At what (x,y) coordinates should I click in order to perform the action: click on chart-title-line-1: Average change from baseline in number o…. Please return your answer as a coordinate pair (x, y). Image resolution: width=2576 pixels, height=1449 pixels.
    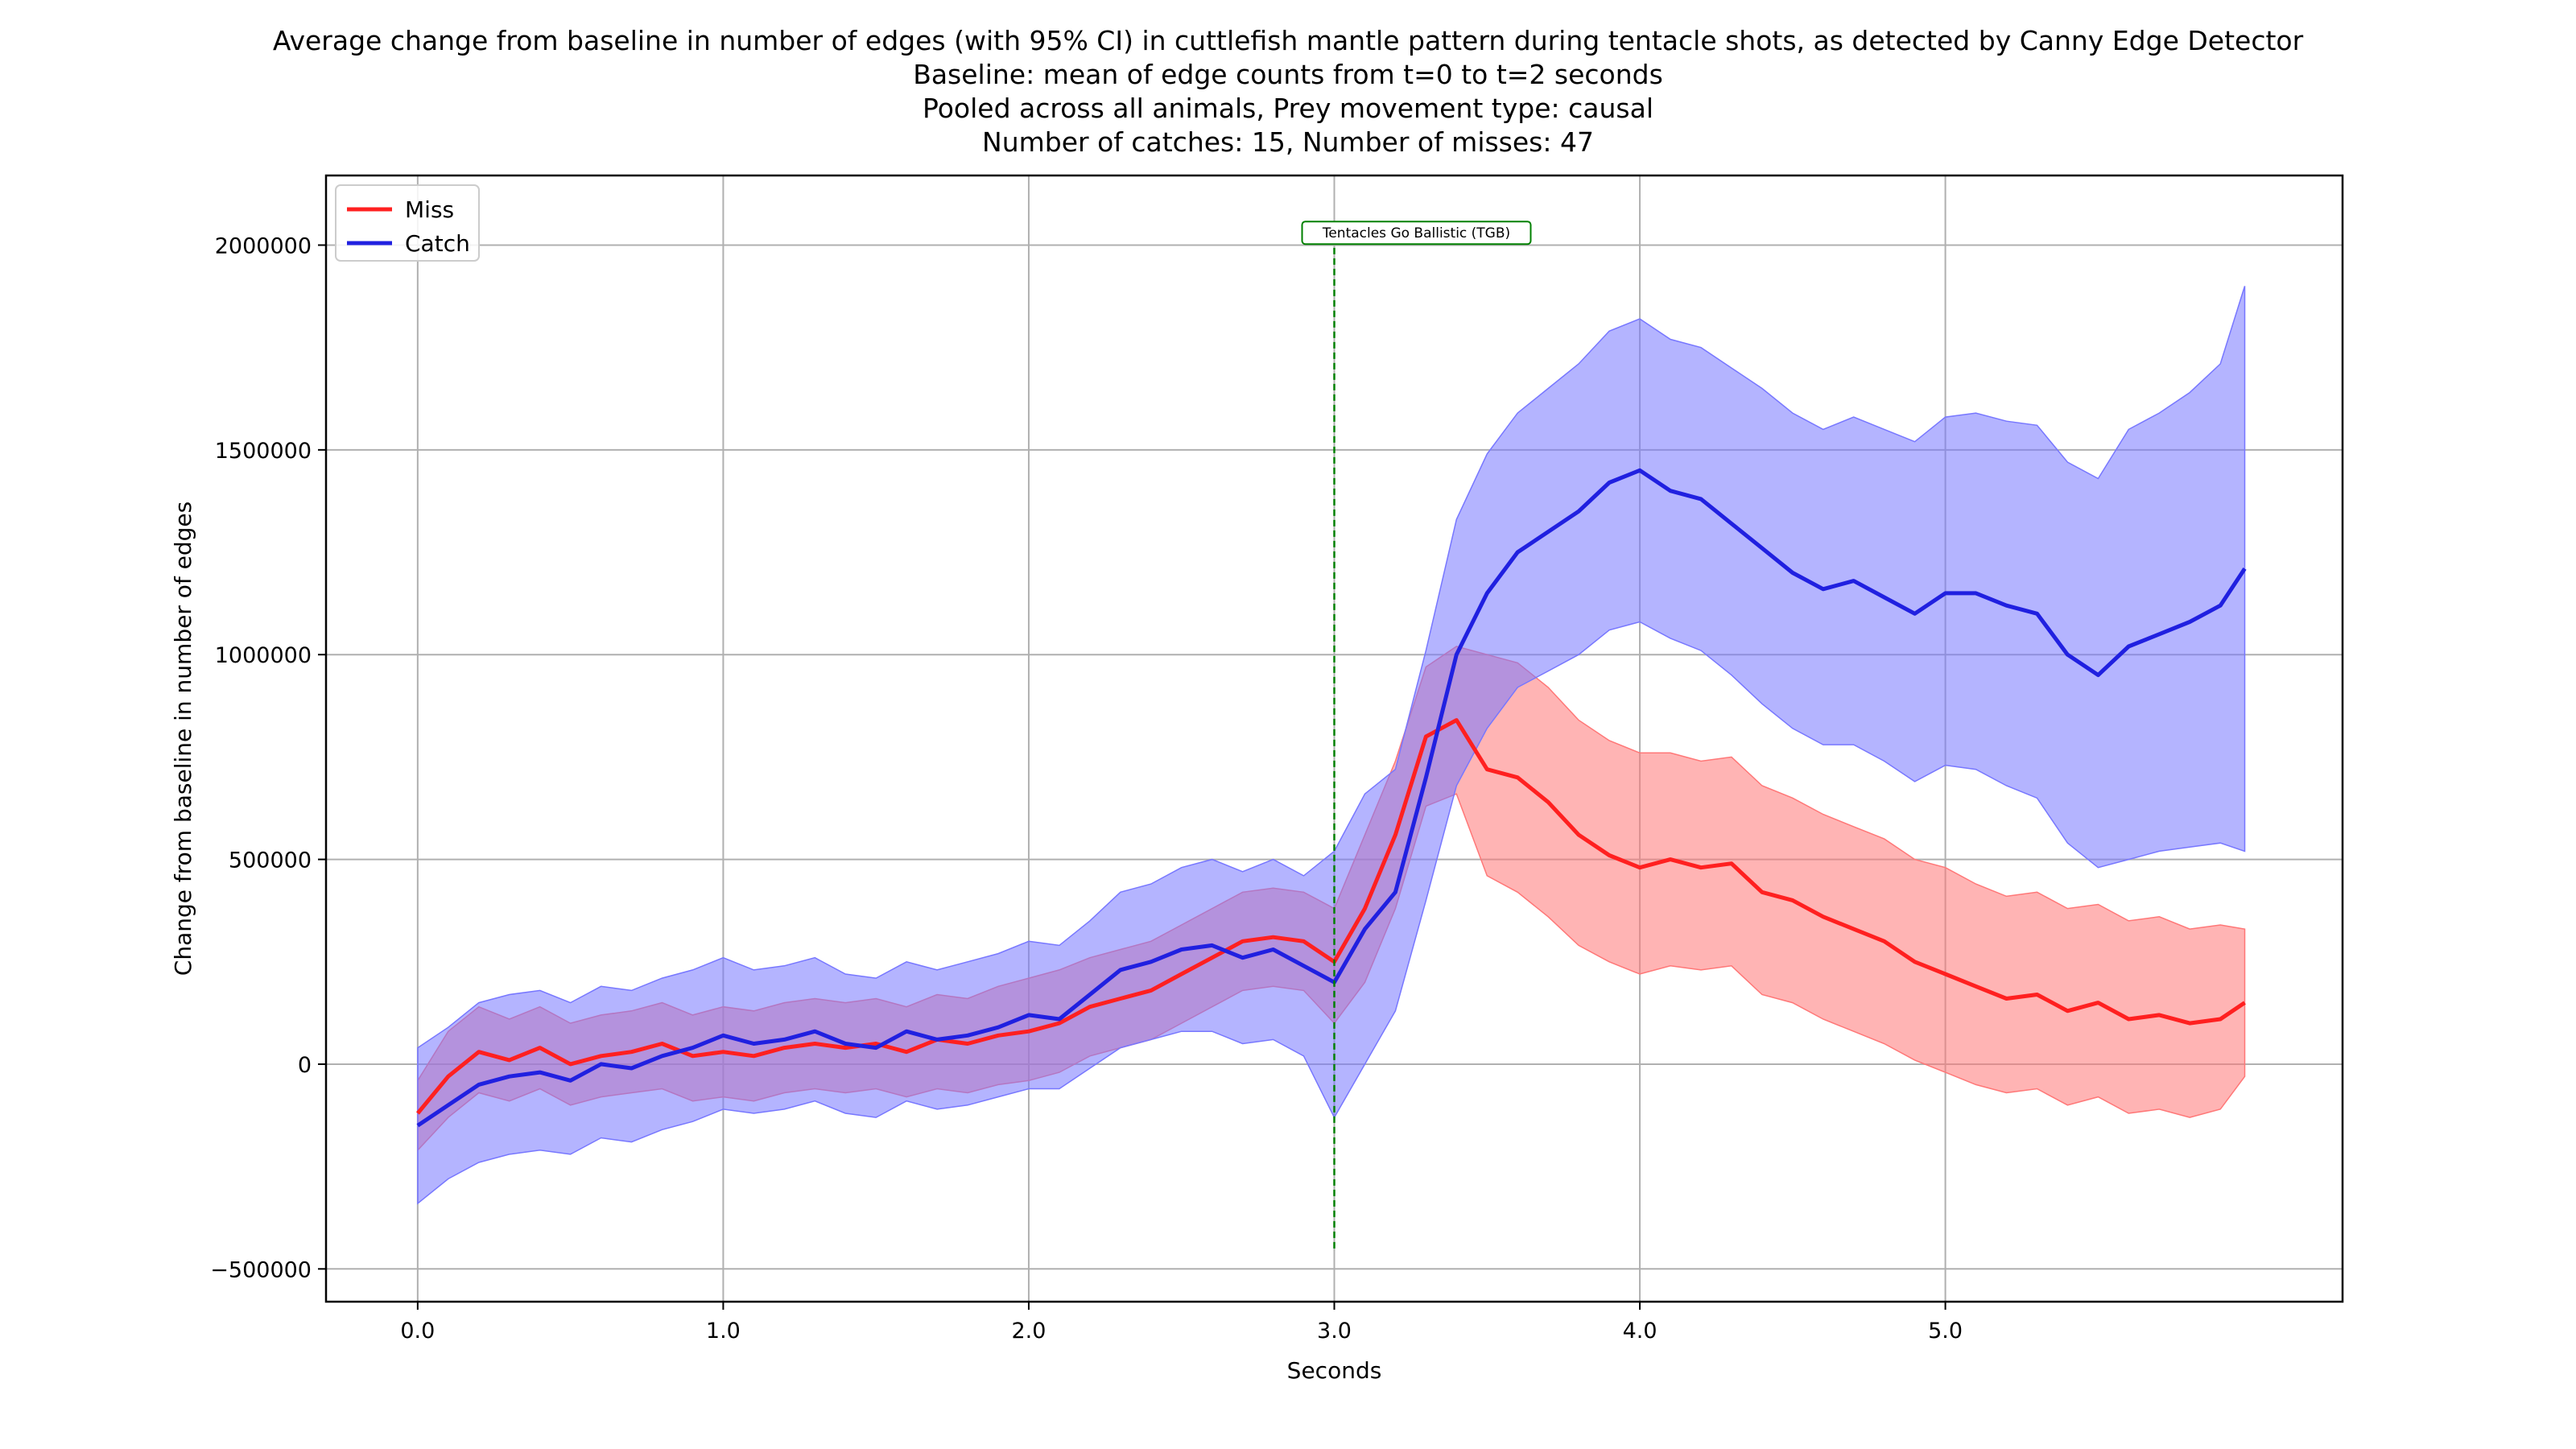
    Looking at the image, I should click on (1288, 40).